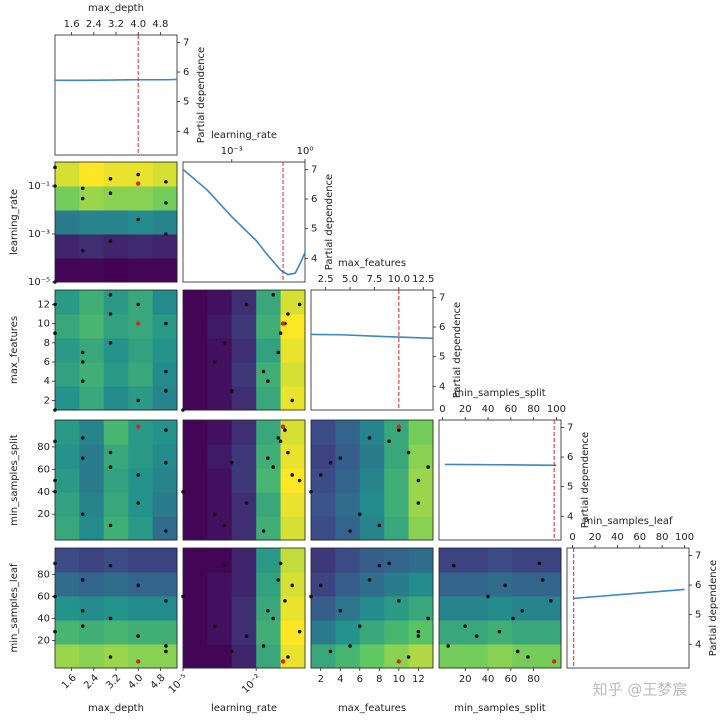  What do you see at coordinates (595, 537) in the screenshot?
I see `x-tick-label: 20` at bounding box center [595, 537].